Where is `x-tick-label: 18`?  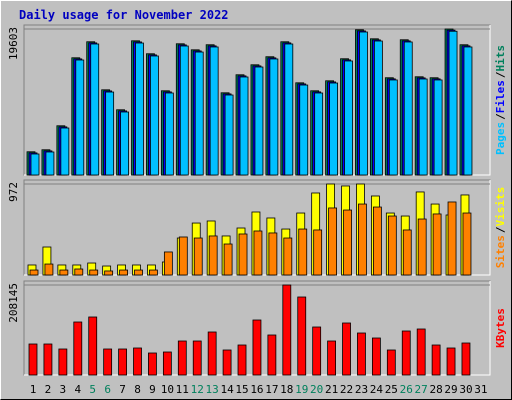
x-tick-label: 18 is located at coordinates (286, 389).